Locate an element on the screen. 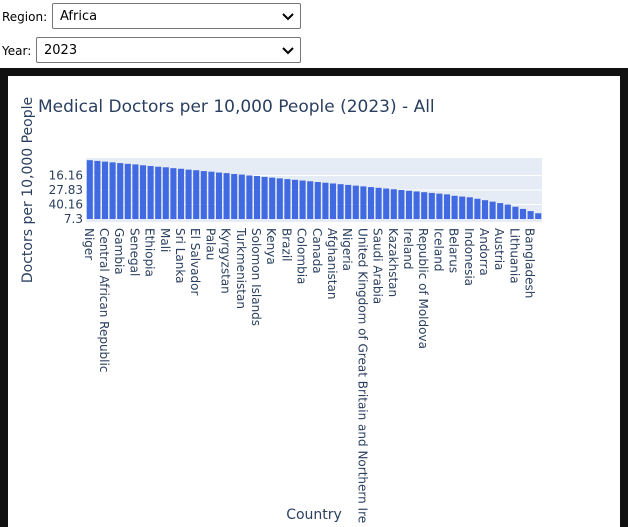 The image size is (628, 527). y-tick-label: 40.16 is located at coordinates (66, 205).